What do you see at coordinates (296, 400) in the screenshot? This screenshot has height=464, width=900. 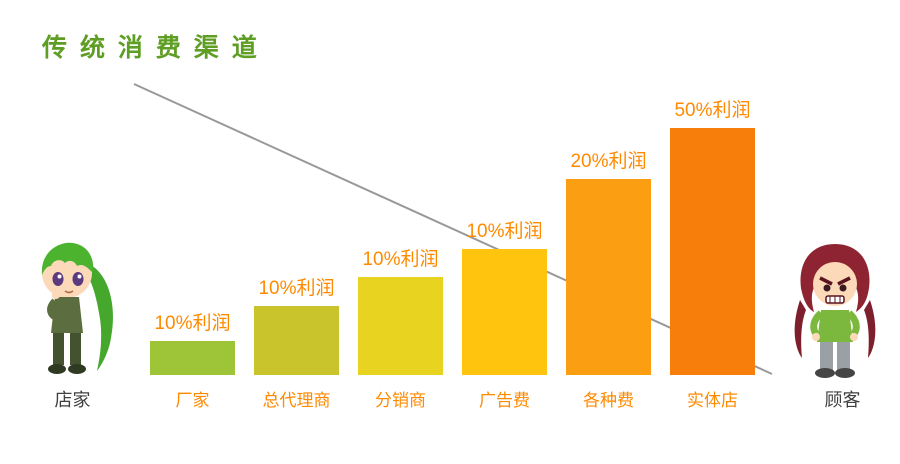 I see `bar-category-label: 总代理商` at bounding box center [296, 400].